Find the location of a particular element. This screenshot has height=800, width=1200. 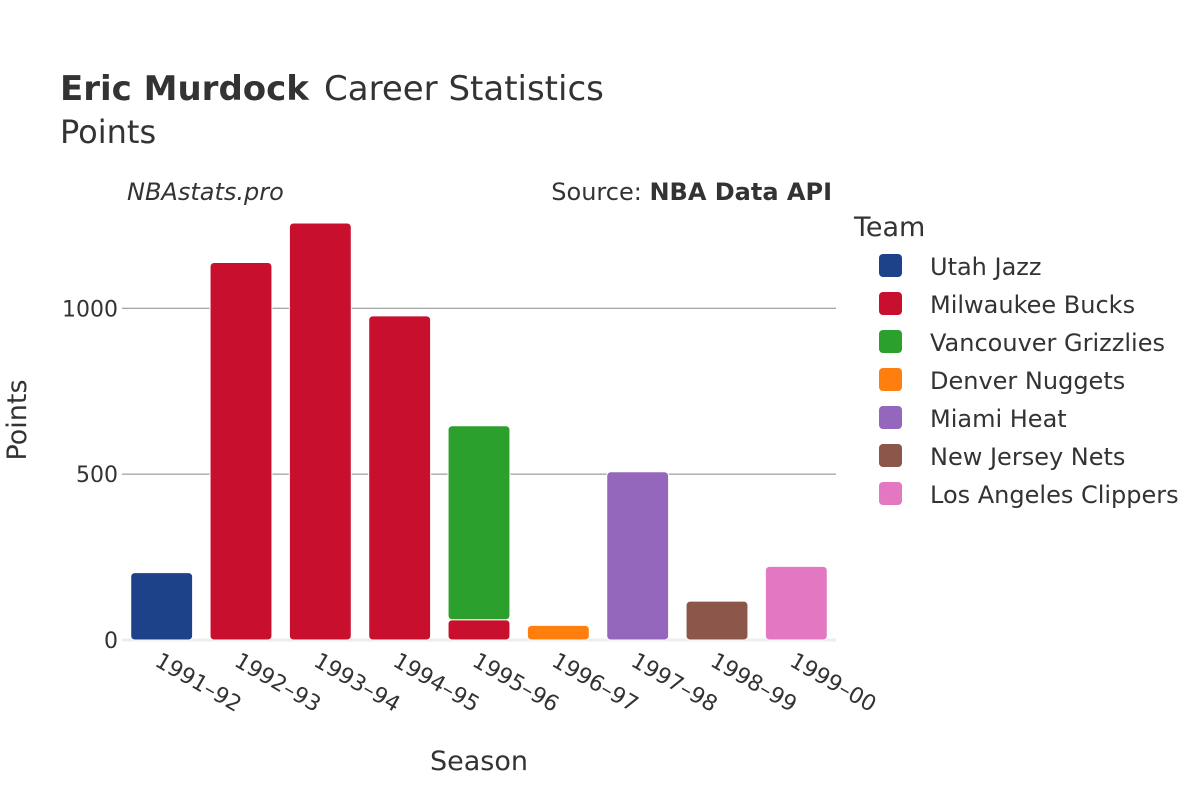

y-axis-ticks: 0 500 1000 is located at coordinates (90, 475).